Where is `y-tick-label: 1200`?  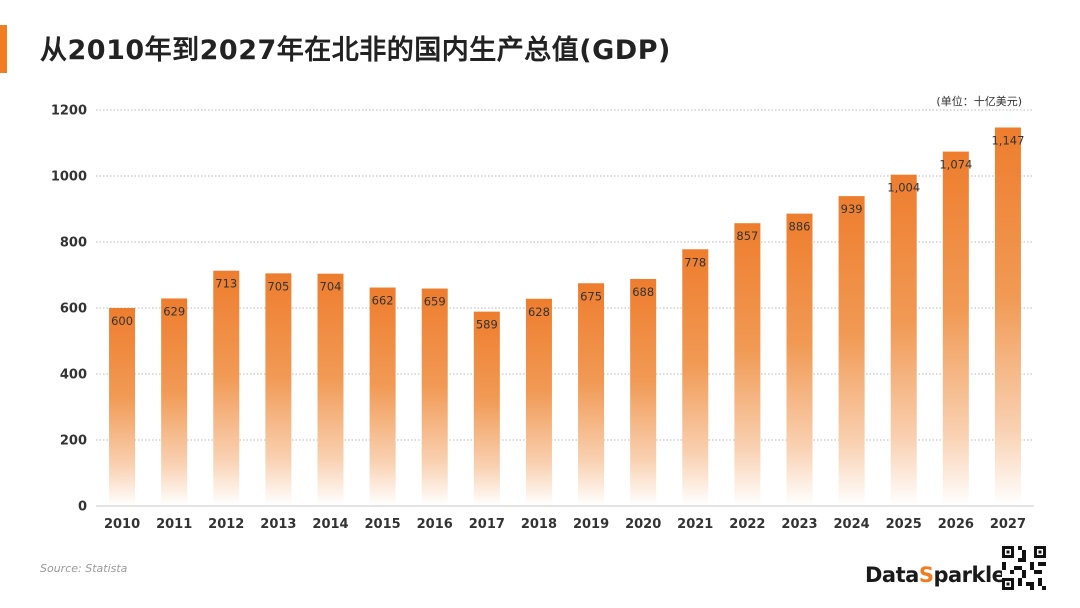
y-tick-label: 1200 is located at coordinates (69, 111).